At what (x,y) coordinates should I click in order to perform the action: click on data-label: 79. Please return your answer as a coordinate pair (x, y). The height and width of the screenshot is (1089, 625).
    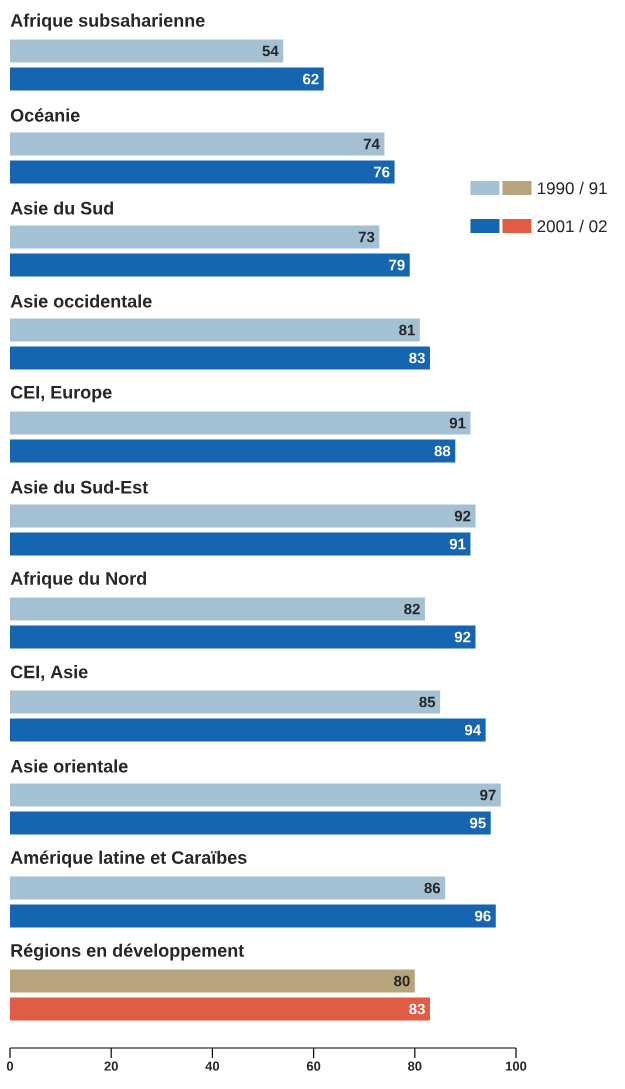
    Looking at the image, I should click on (397, 265).